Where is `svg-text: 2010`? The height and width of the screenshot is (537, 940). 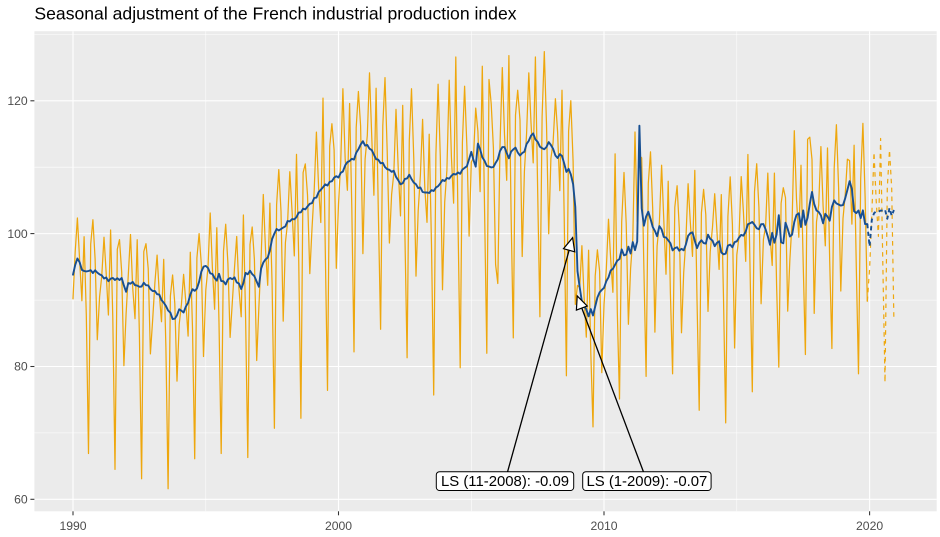 svg-text: 2010 is located at coordinates (603, 526).